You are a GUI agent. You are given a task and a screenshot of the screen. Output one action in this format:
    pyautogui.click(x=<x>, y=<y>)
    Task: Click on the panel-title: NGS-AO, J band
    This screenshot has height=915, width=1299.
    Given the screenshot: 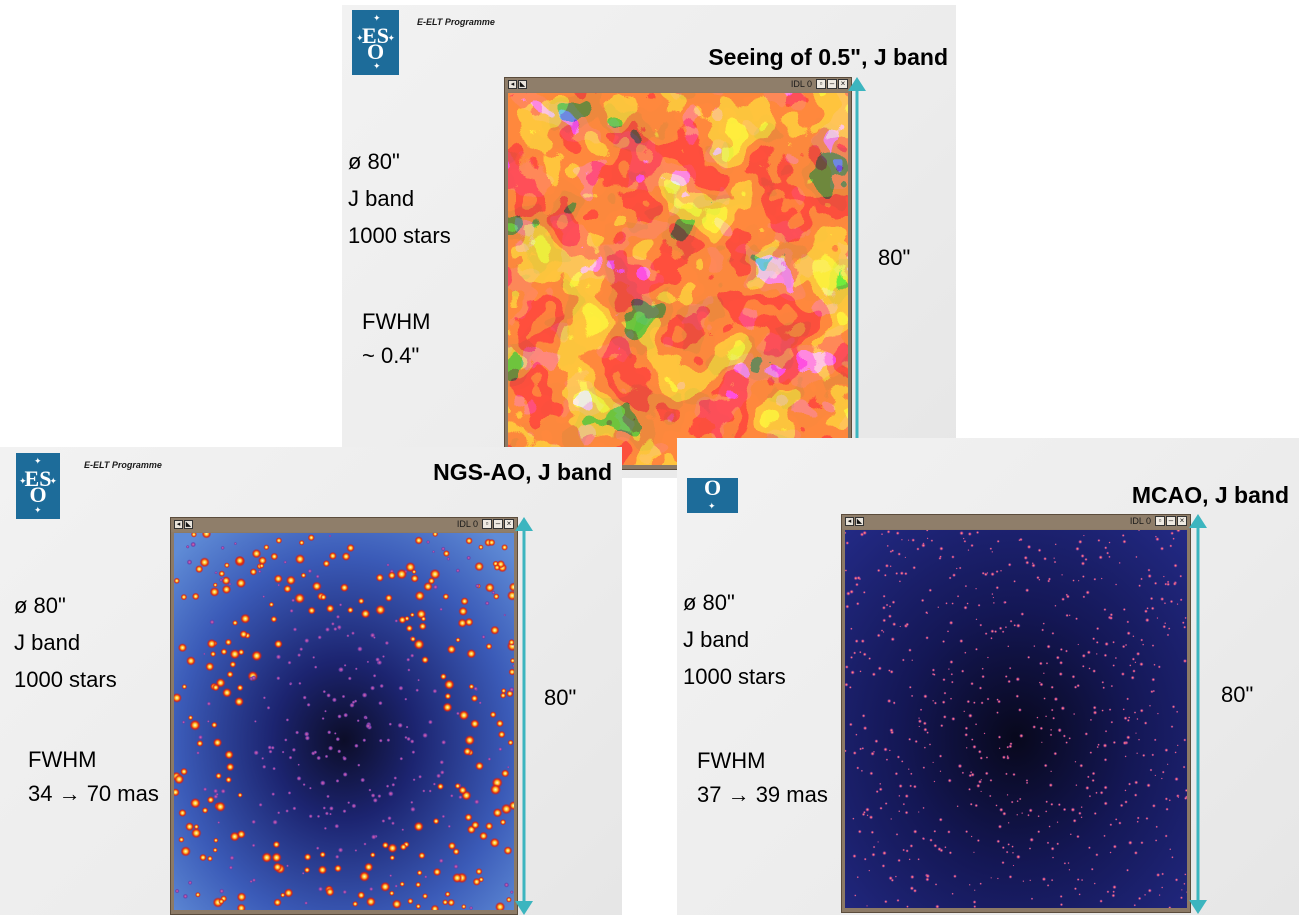 What is the action you would take?
    pyautogui.click(x=522, y=472)
    